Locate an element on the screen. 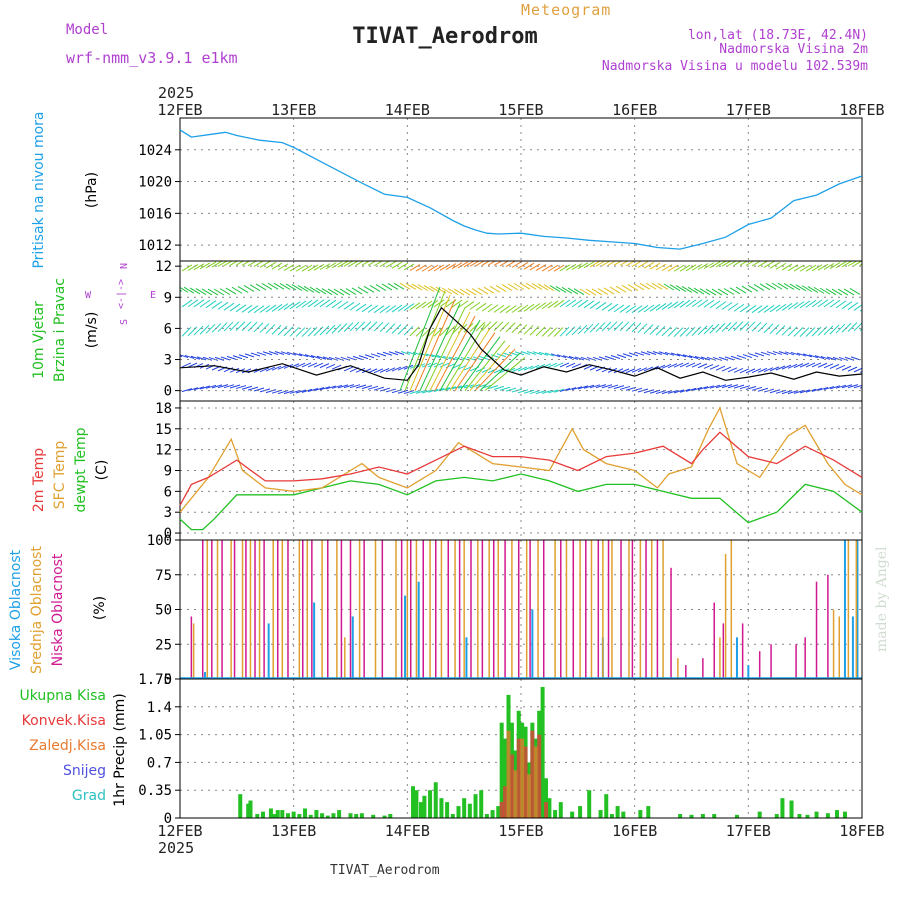 The height and width of the screenshot is (900, 900). legend-convective: Konvek.Kisa is located at coordinates (64, 721).